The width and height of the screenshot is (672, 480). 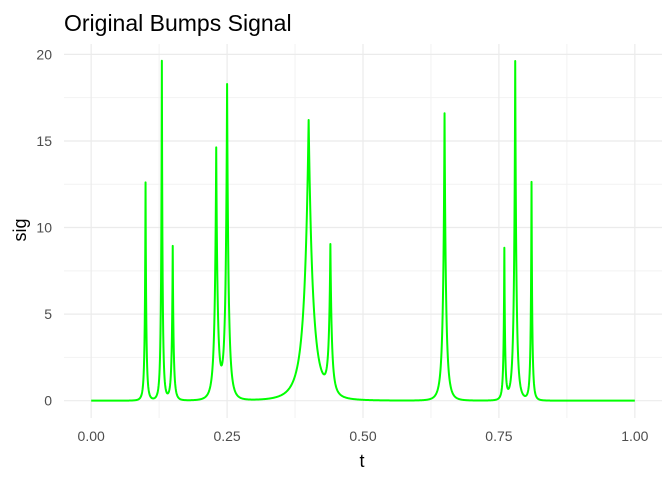 I want to click on x-tick-label: 0.00, so click(x=91, y=436).